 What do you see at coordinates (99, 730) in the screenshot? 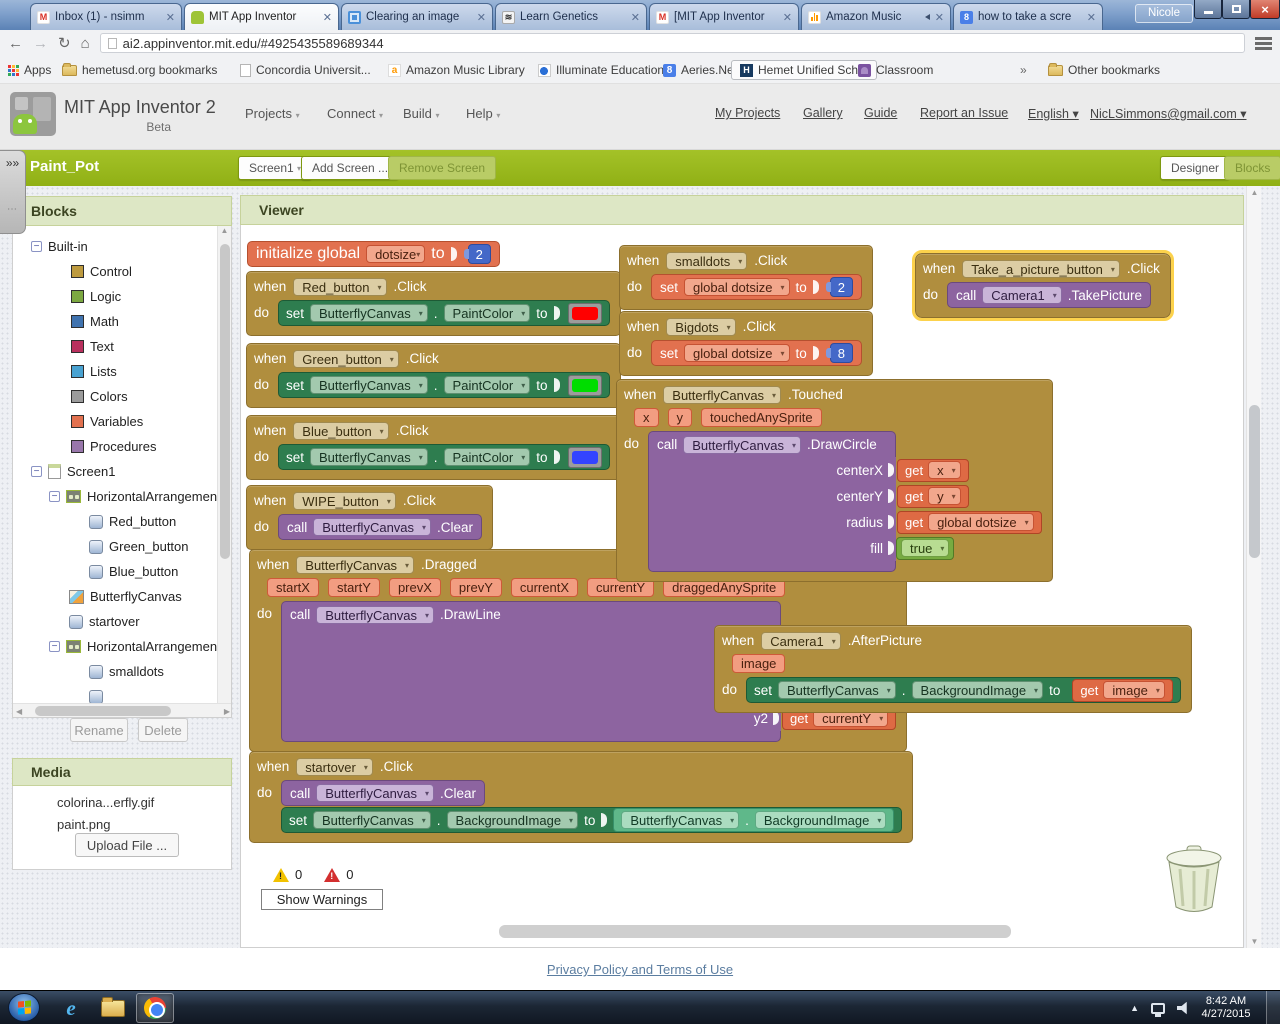
I see `rename-button: Rename` at bounding box center [99, 730].